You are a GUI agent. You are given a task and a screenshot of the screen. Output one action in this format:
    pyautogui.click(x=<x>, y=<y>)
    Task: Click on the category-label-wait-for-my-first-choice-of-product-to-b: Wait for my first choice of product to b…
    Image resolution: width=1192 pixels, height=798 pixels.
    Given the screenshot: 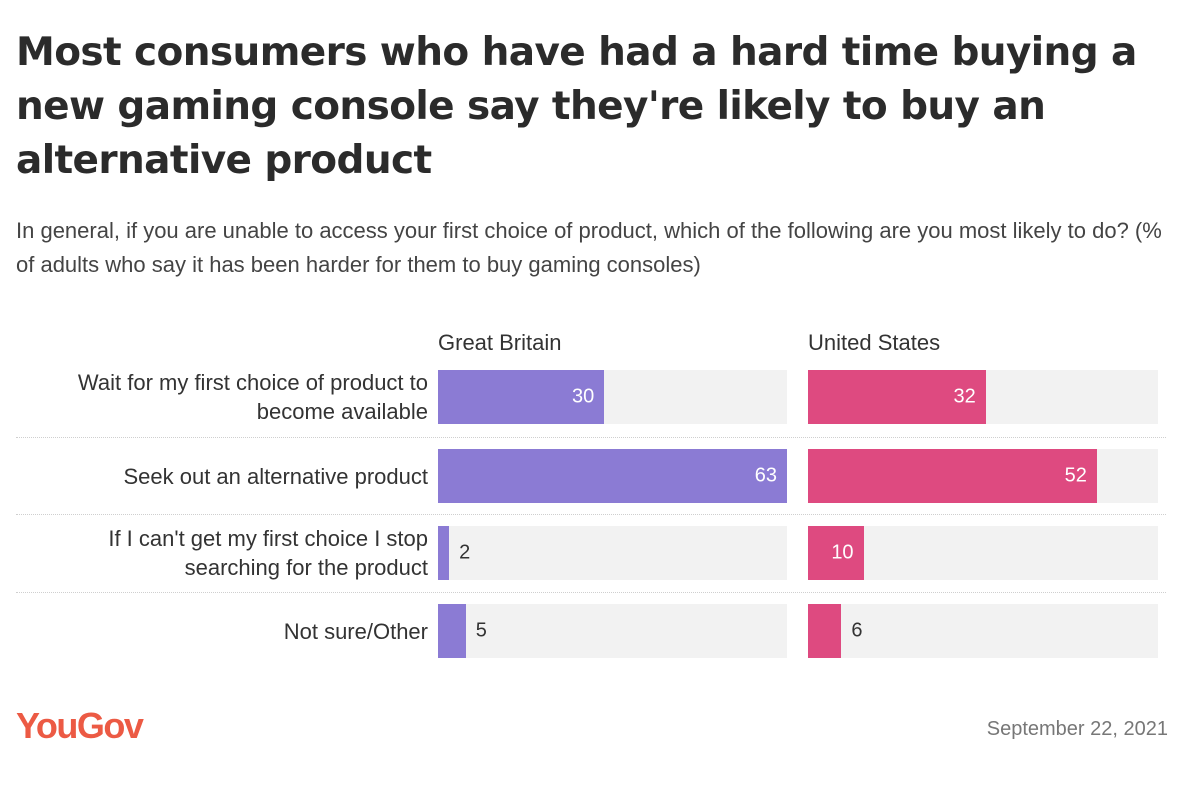 What is the action you would take?
    pyautogui.click(x=252, y=397)
    